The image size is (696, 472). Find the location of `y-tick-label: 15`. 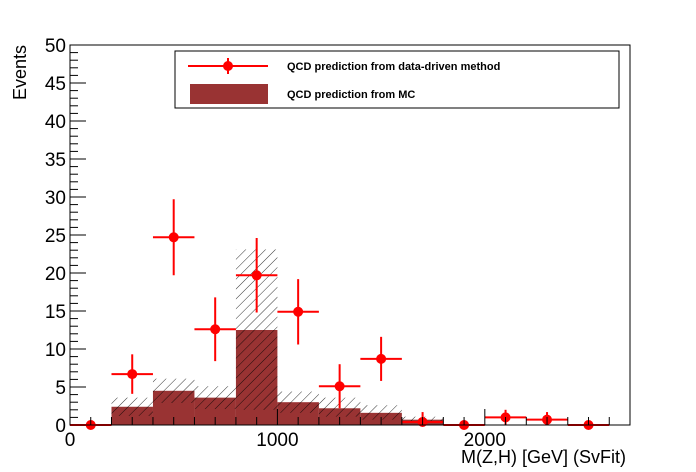

y-tick-label: 15 is located at coordinates (55, 312).